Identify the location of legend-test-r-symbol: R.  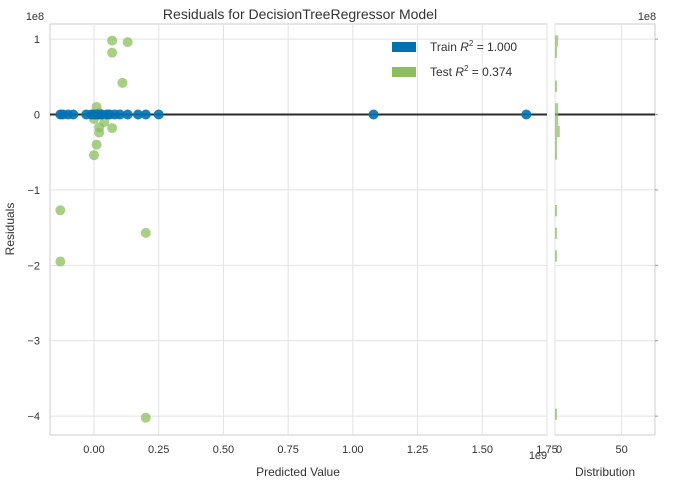
(459, 72).